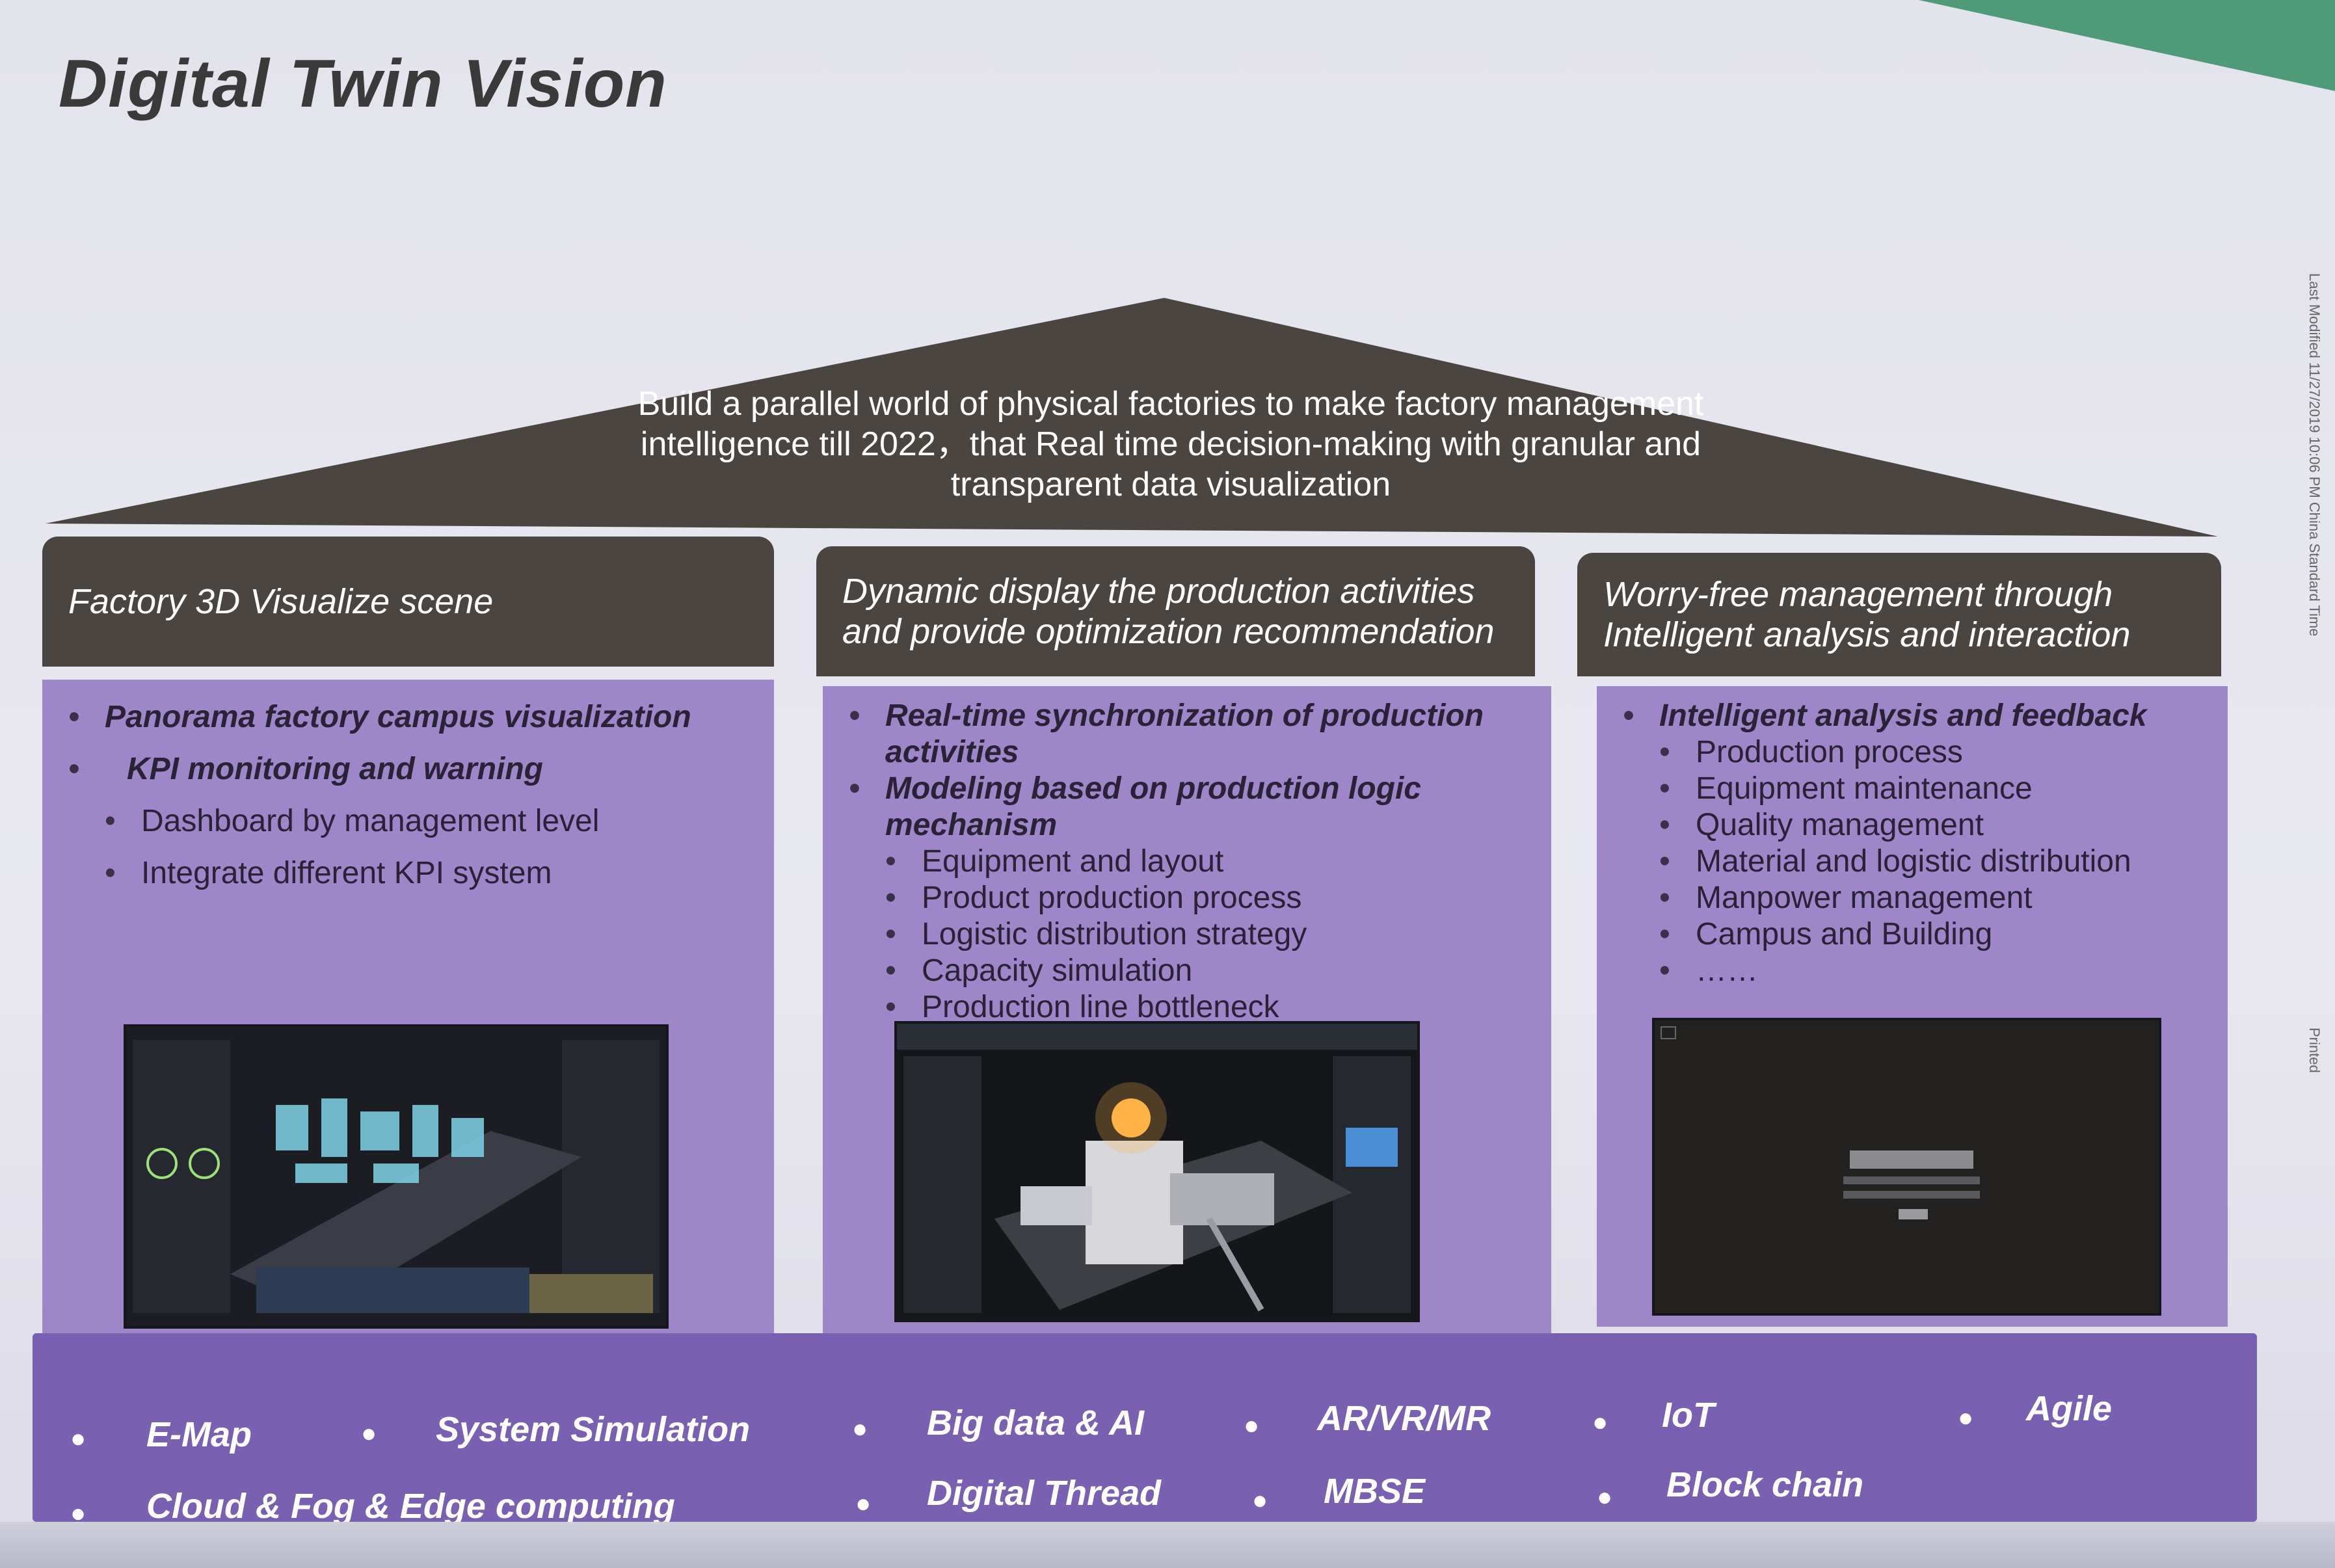 The height and width of the screenshot is (1568, 2335). I want to click on tech-block-chain: Block chain, so click(1765, 1485).